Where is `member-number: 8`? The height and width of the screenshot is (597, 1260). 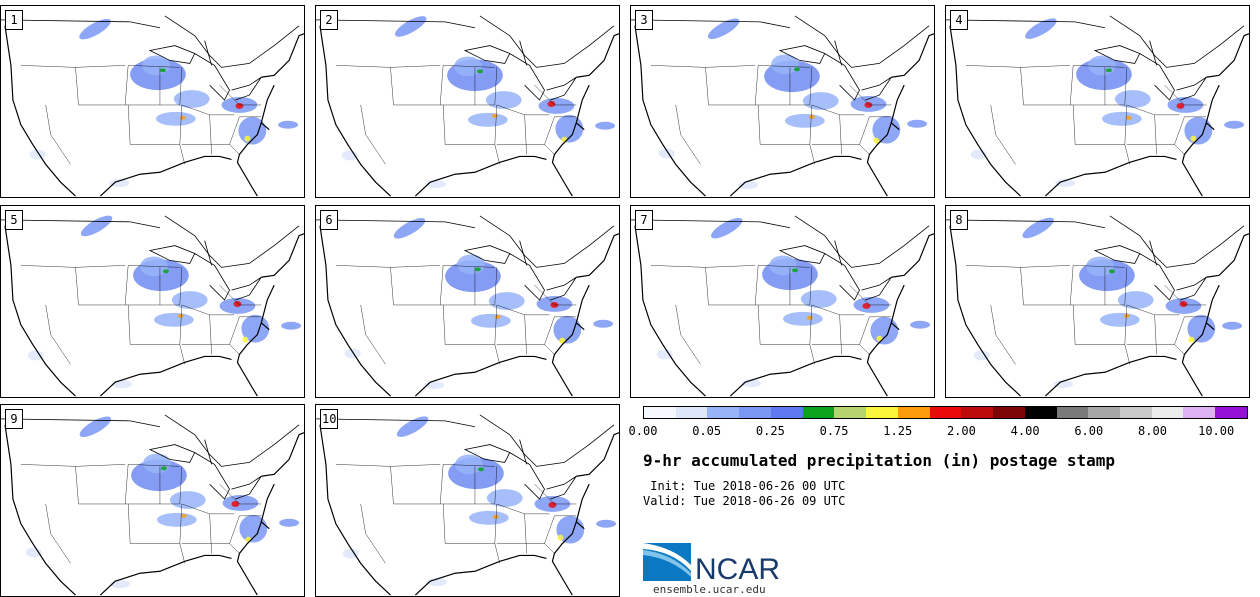
member-number: 8 is located at coordinates (959, 220).